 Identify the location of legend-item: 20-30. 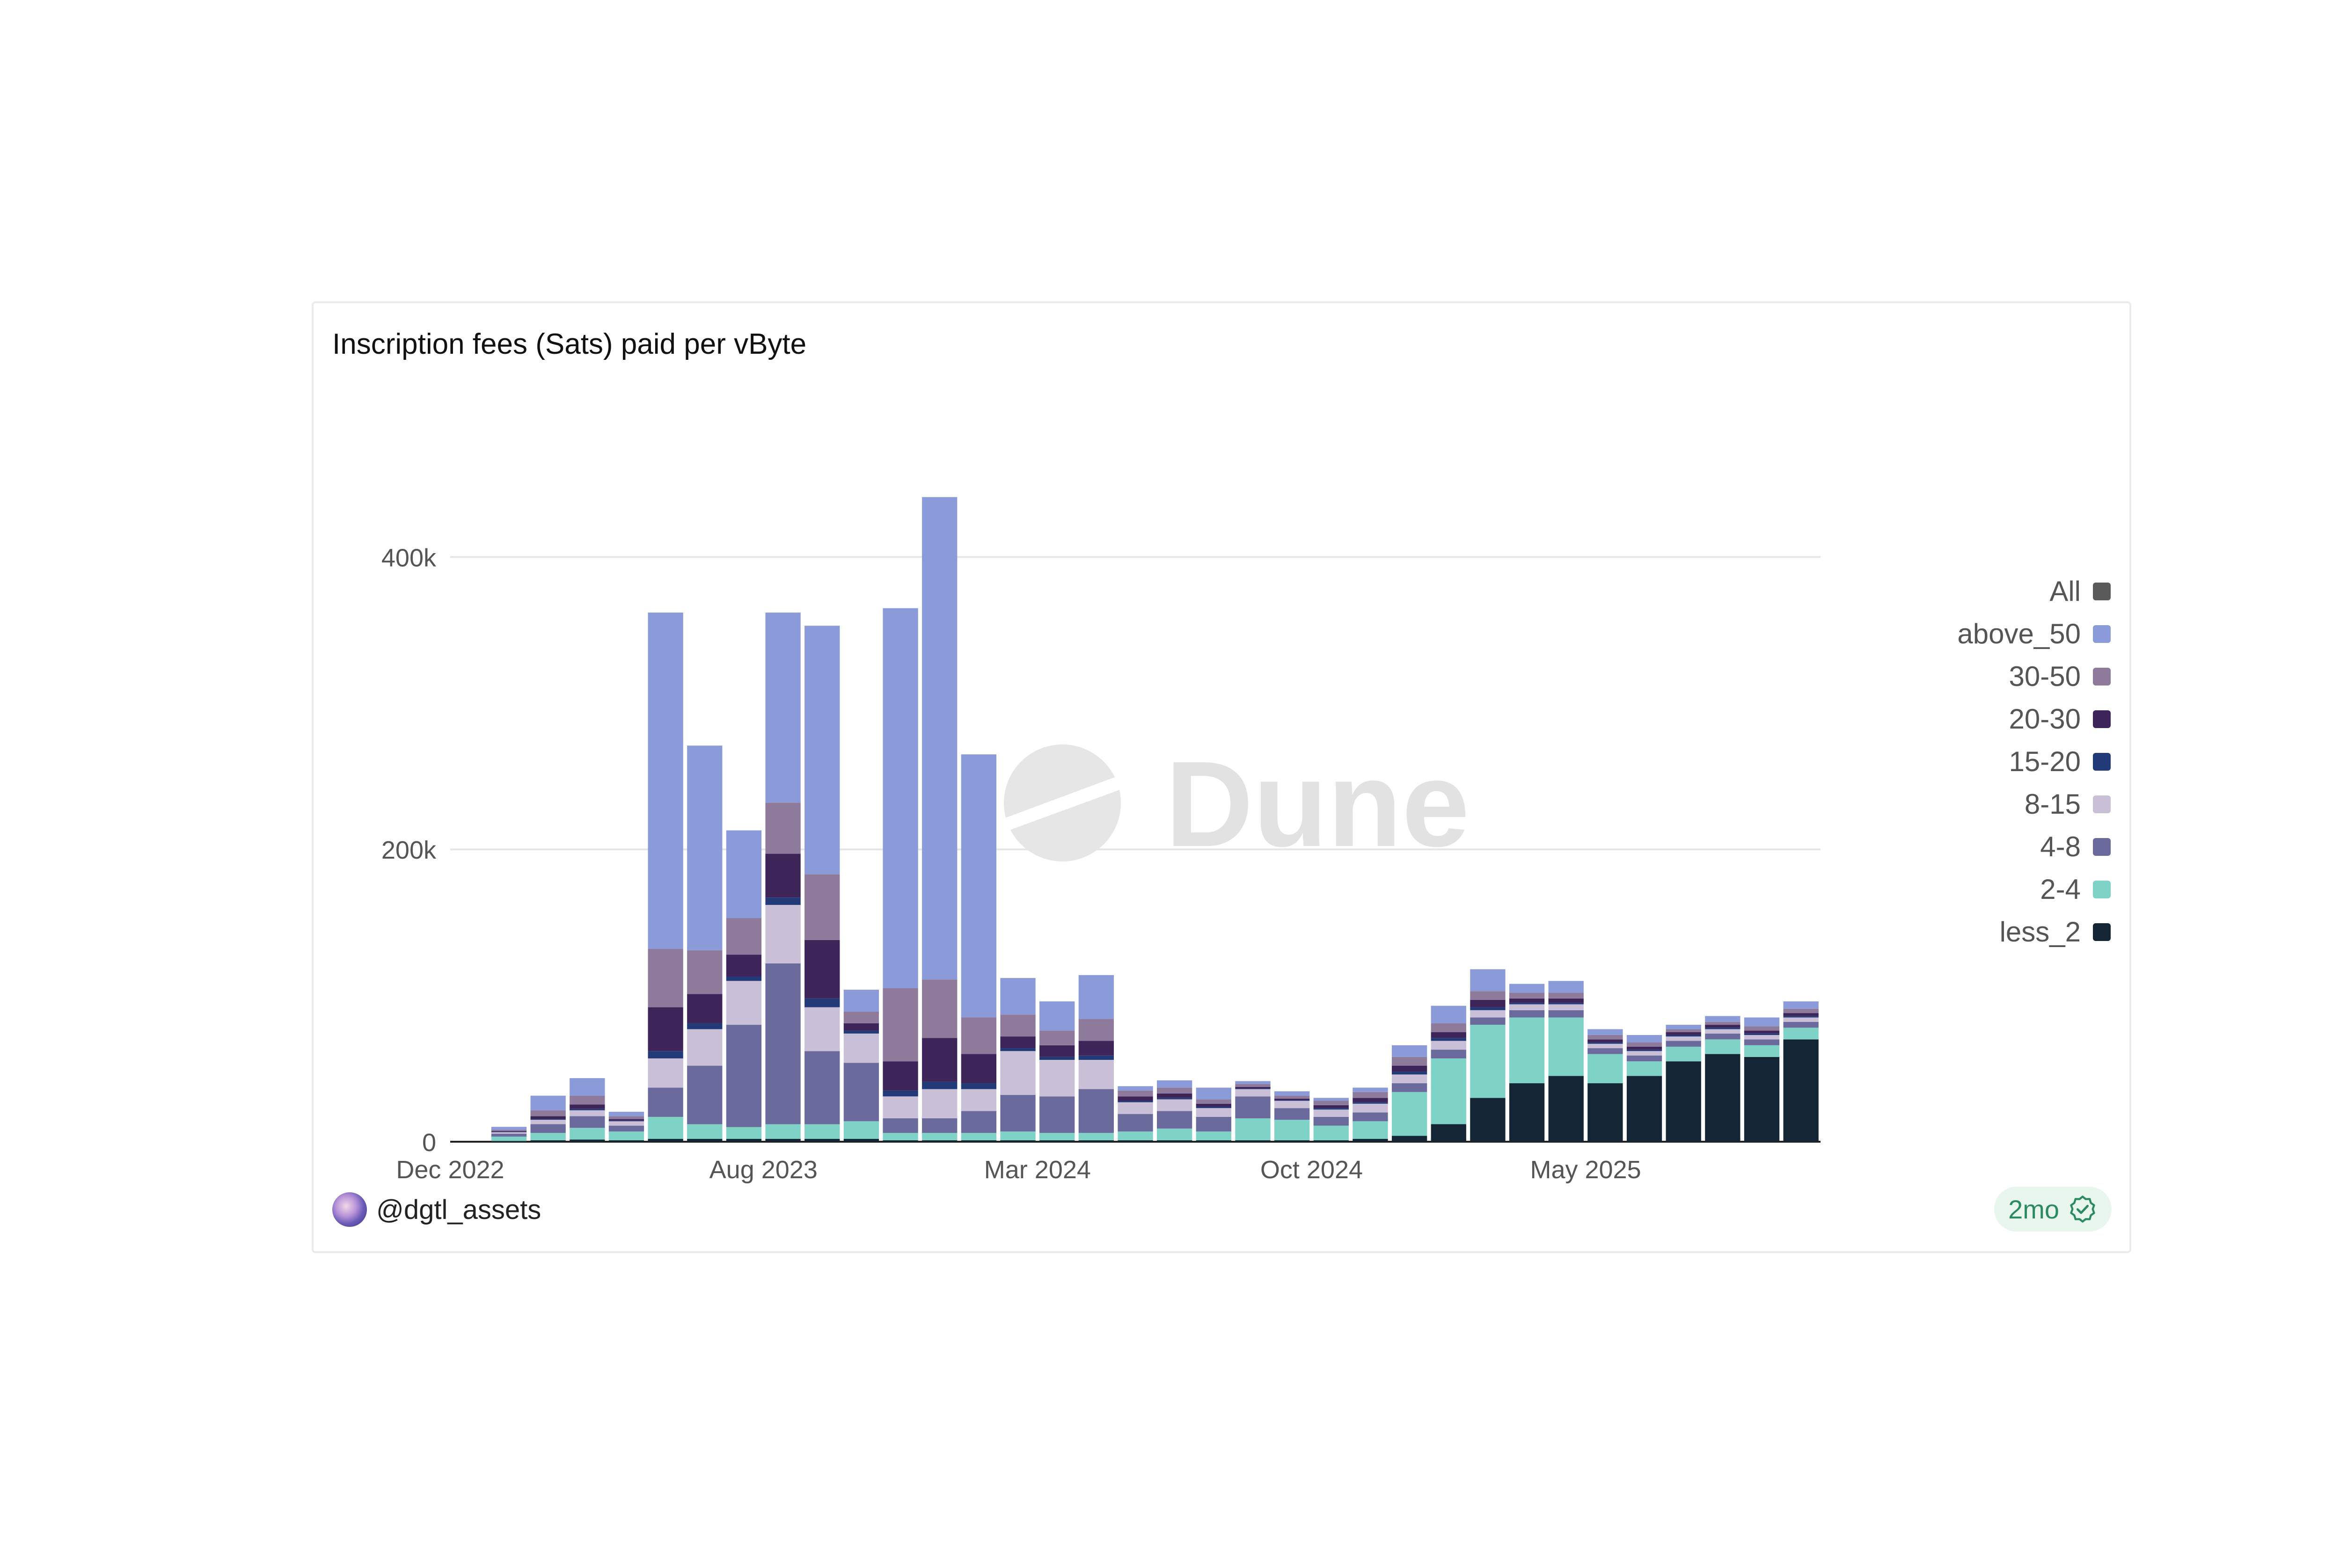
(2034, 719).